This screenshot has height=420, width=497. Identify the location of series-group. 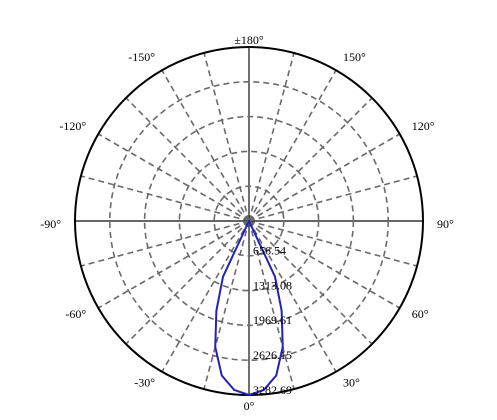
(249, 308).